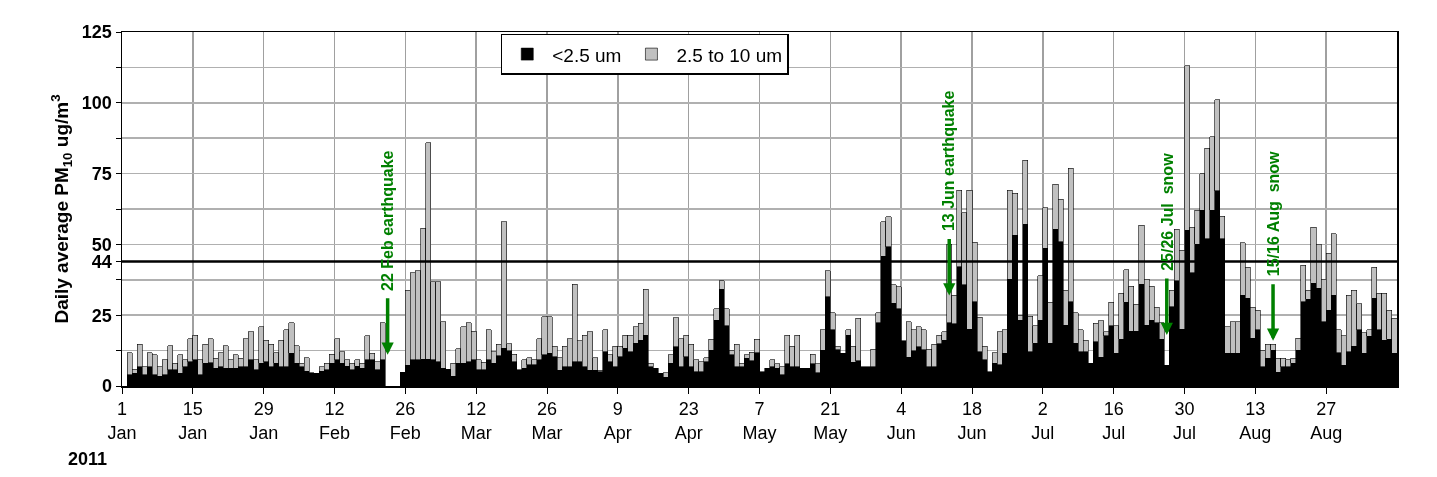 Image resolution: width=1437 pixels, height=477 pixels. I want to click on annotation: 13 Jun earthquake, so click(949, 161).